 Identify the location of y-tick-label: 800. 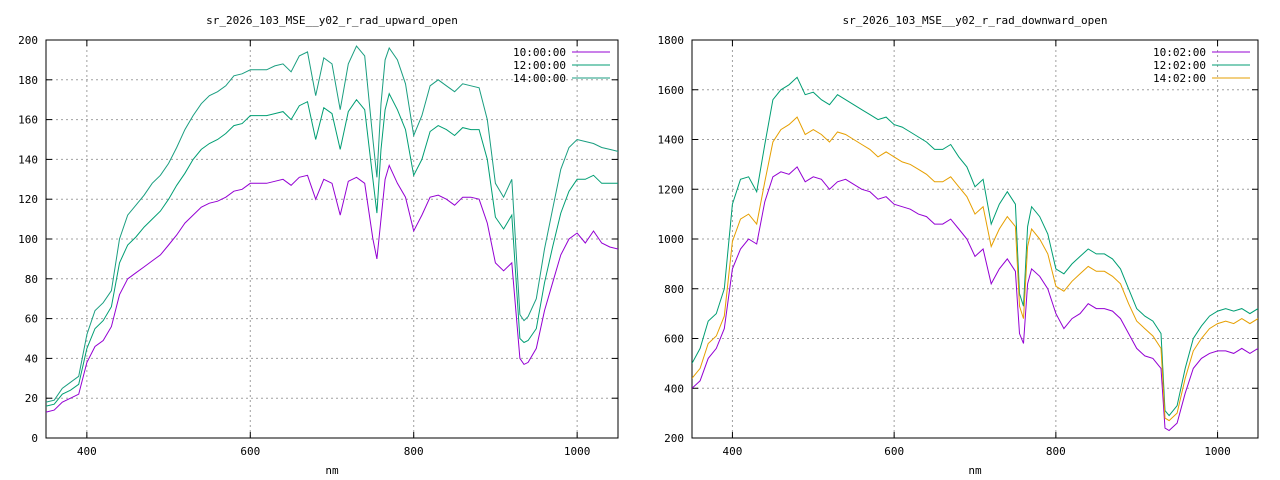
(674, 289).